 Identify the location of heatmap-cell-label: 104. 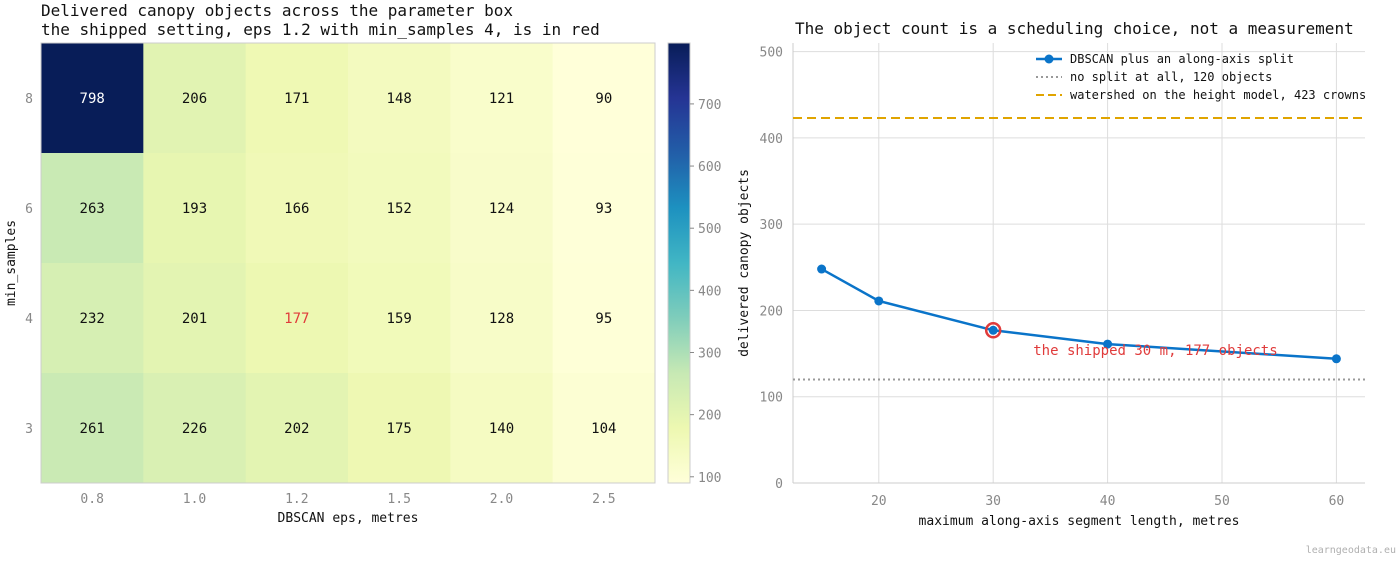
(603, 429).